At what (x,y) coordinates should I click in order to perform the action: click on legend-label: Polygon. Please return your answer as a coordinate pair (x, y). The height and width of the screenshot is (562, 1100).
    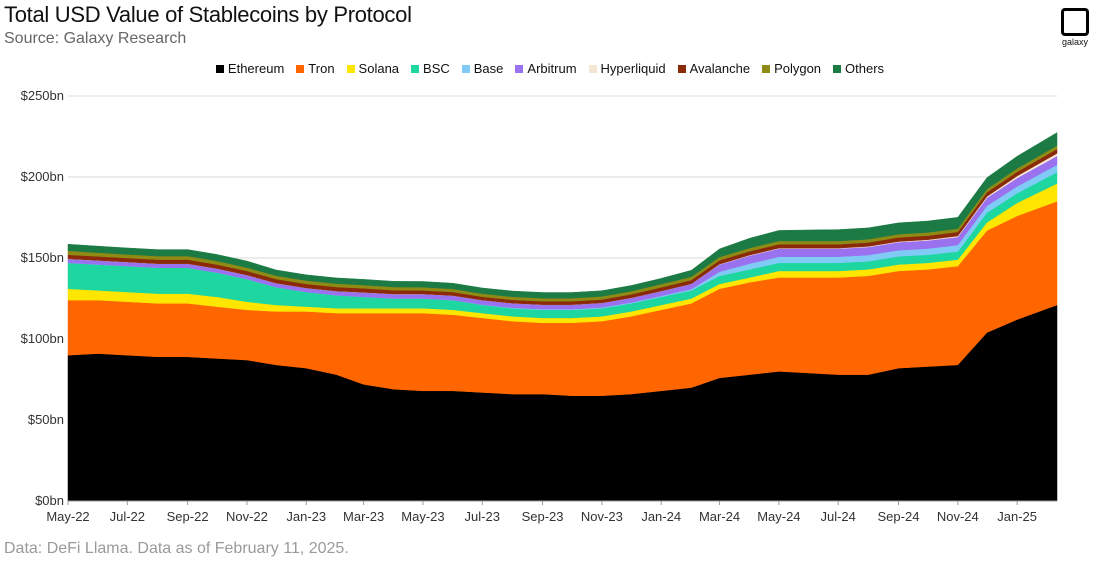
    Looking at the image, I should click on (798, 68).